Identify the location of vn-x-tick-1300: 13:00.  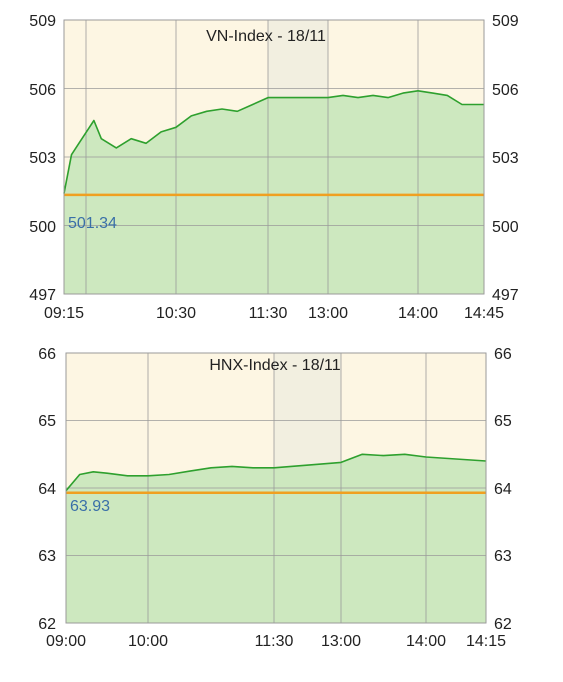
(328, 313).